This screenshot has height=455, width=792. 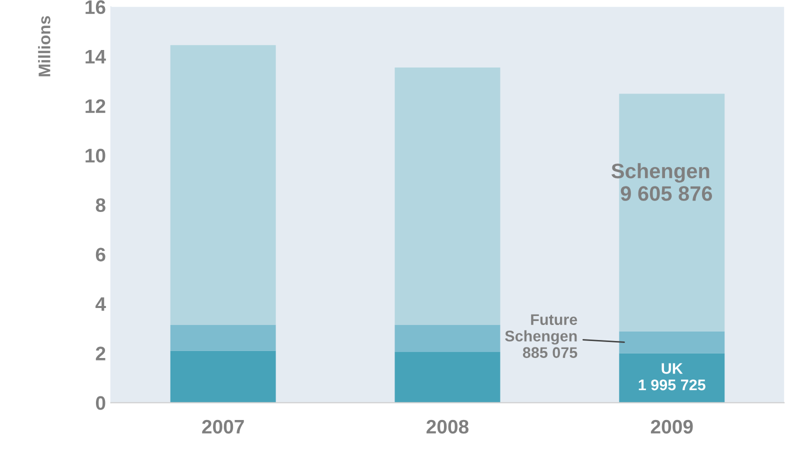 What do you see at coordinates (660, 173) in the screenshot?
I see `series-label: Schengen` at bounding box center [660, 173].